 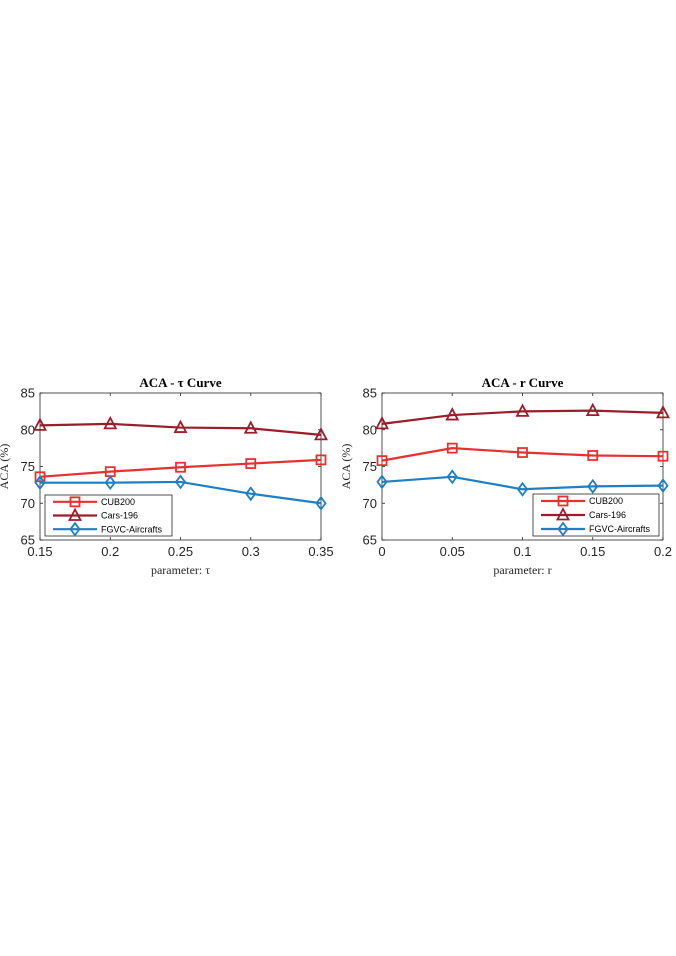 What do you see at coordinates (320, 551) in the screenshot?
I see `x-tick-label: 0.35` at bounding box center [320, 551].